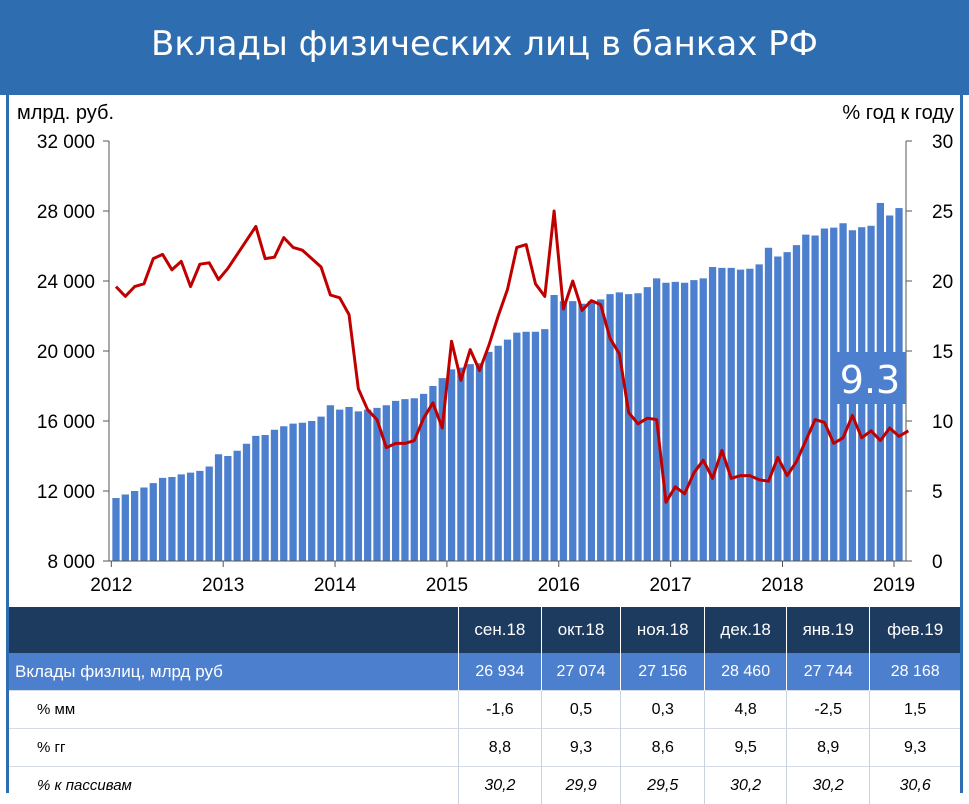 The image size is (969, 804). Describe the element at coordinates (500, 710) in the screenshot. I see `table-cell: -1,6` at that location.